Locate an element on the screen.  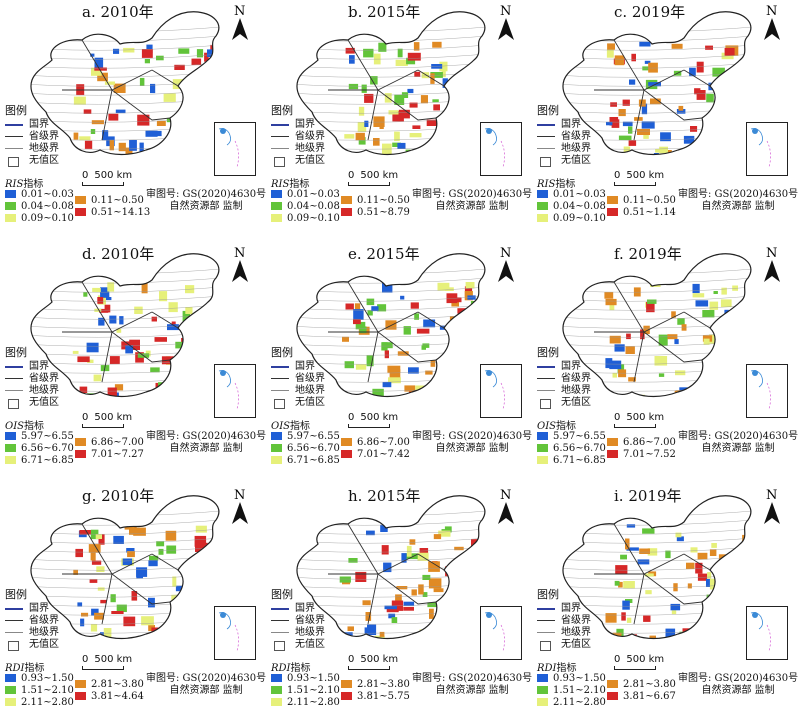
approval-number: 审图号: GS(2020)4630号 is located at coordinates (738, 678).